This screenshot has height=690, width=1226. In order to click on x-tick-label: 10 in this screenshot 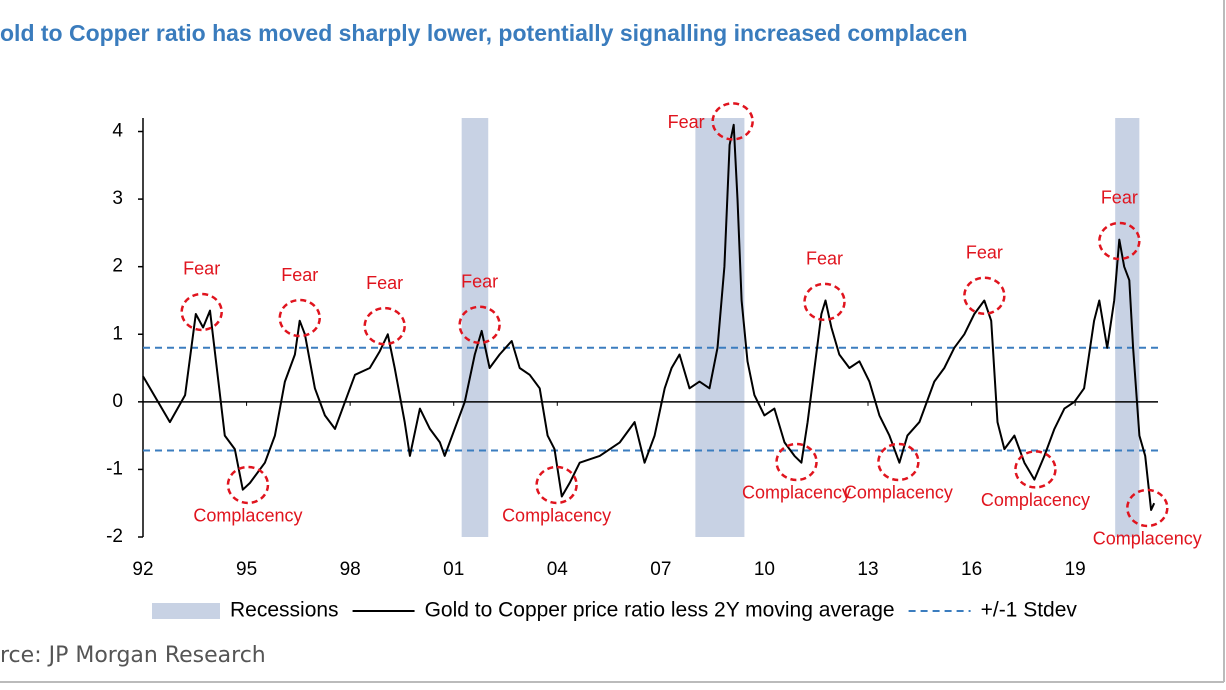, I will do `click(764, 569)`.